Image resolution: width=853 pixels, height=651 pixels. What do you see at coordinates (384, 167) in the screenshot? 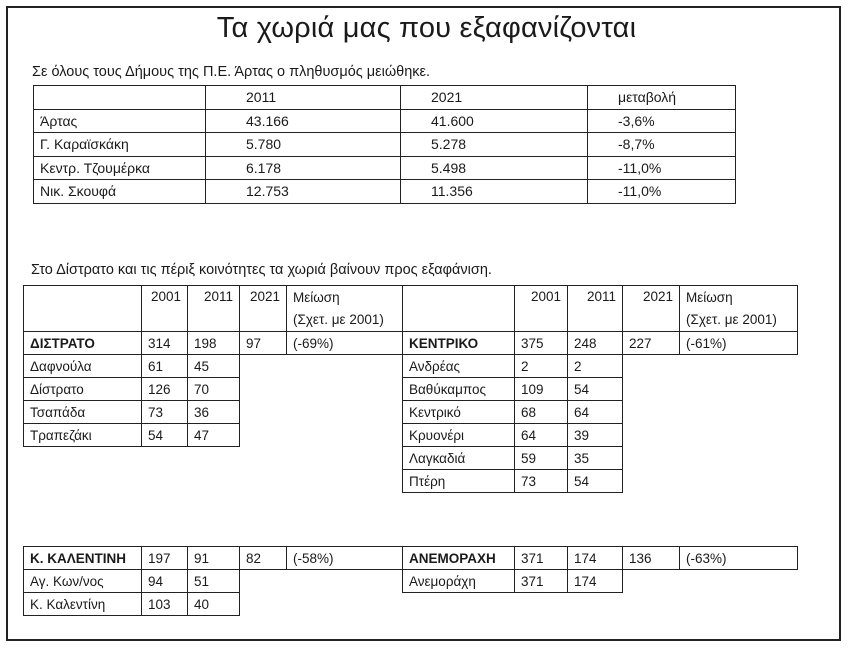
I see `table-row: Κεντρ. Τζουμέρκα 6.178 5.498 -11,0%` at bounding box center [384, 167].